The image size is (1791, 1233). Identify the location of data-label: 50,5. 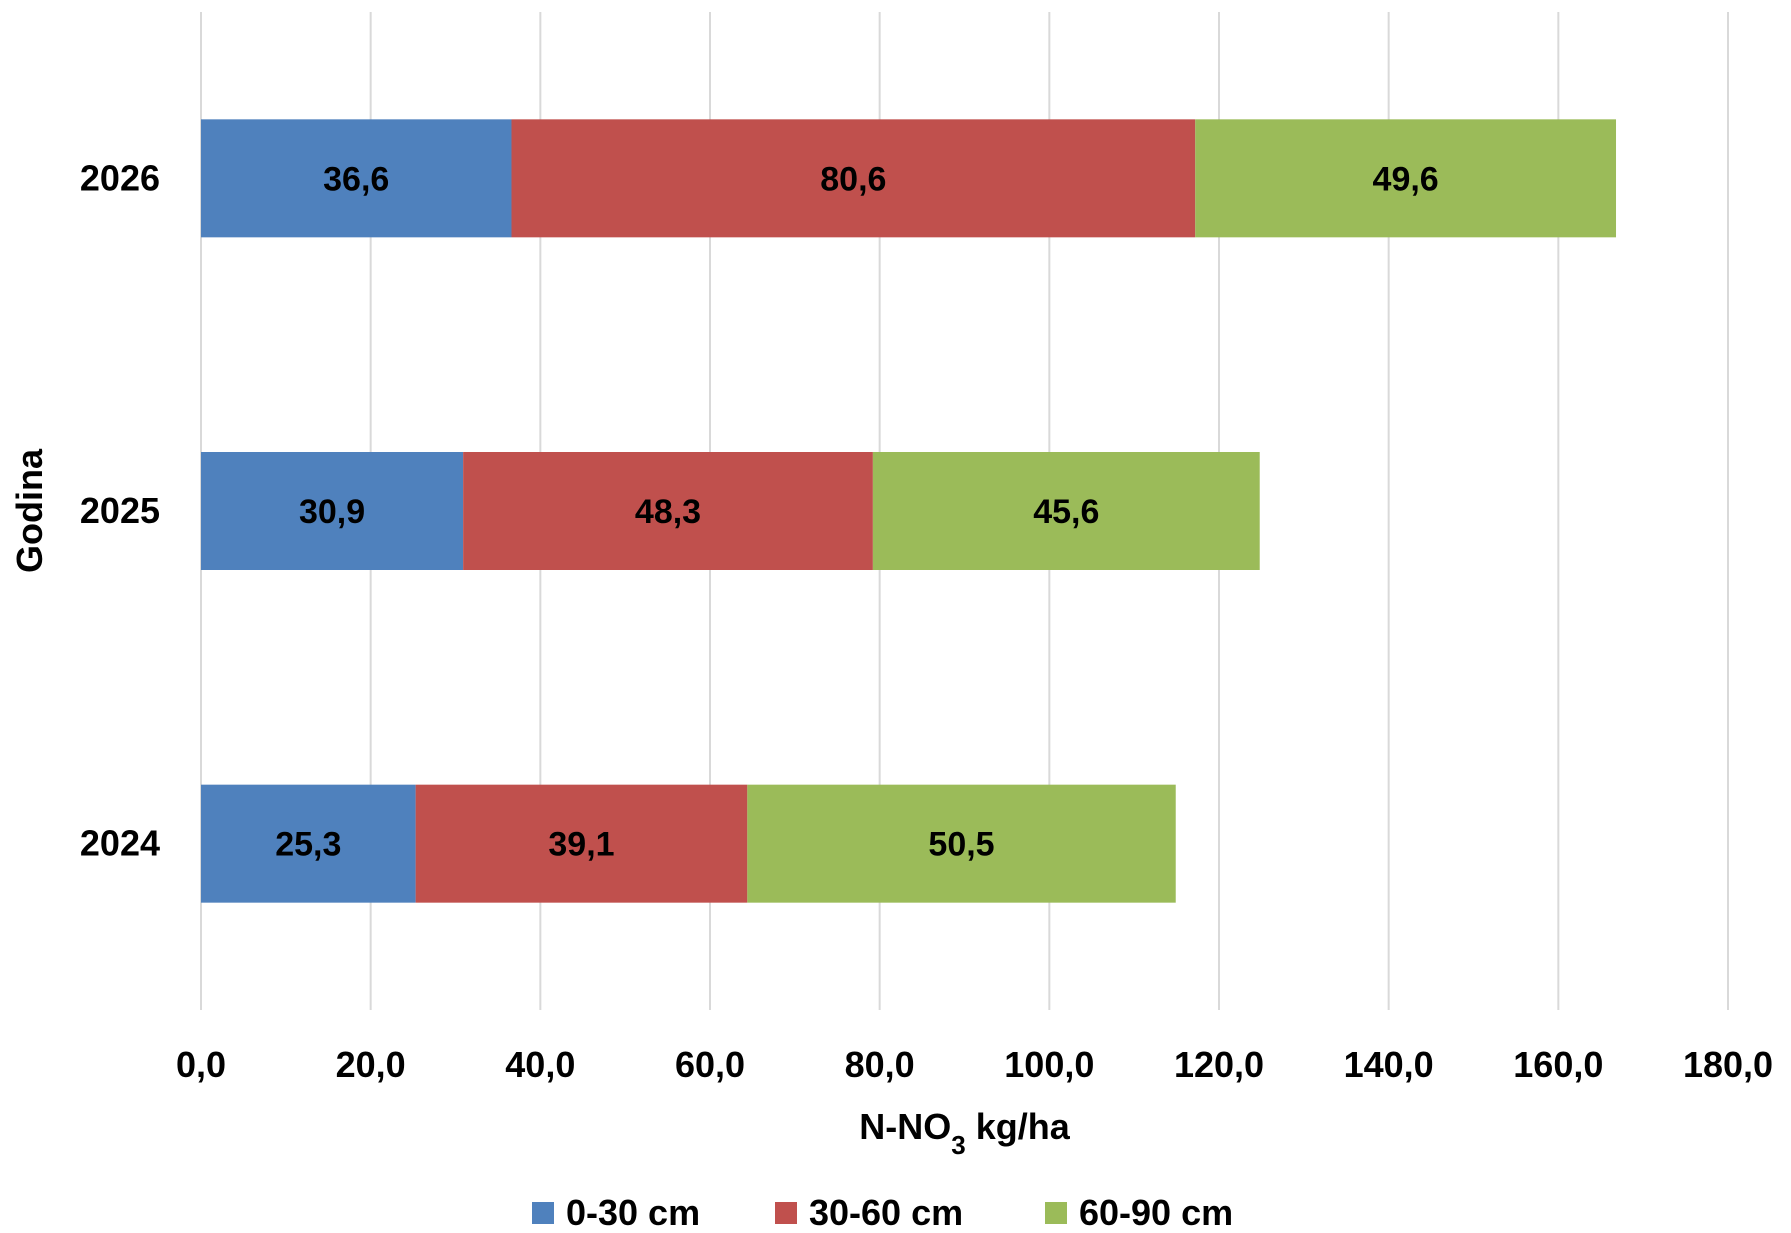
(961, 845).